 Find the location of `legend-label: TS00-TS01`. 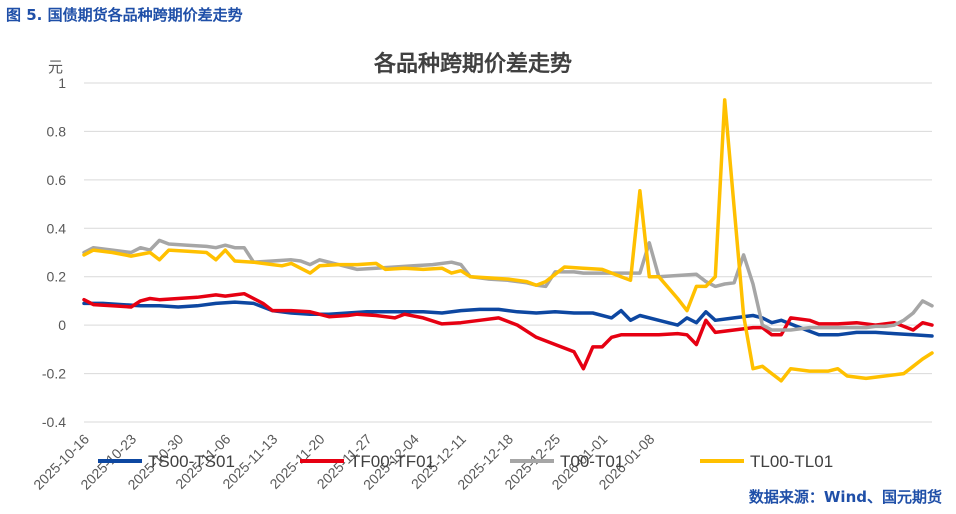

legend-label: TS00-TS01 is located at coordinates (191, 461).